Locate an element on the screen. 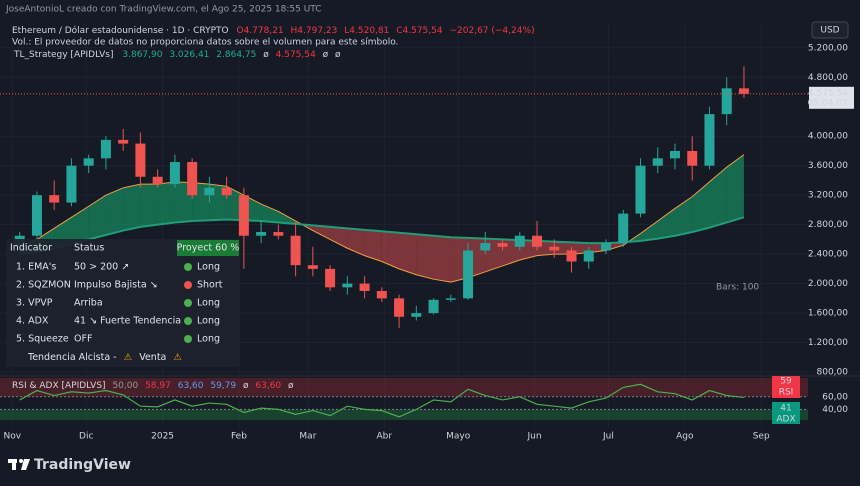 The height and width of the screenshot is (486, 860). rsi-legend-value: 50,00 is located at coordinates (125, 386).